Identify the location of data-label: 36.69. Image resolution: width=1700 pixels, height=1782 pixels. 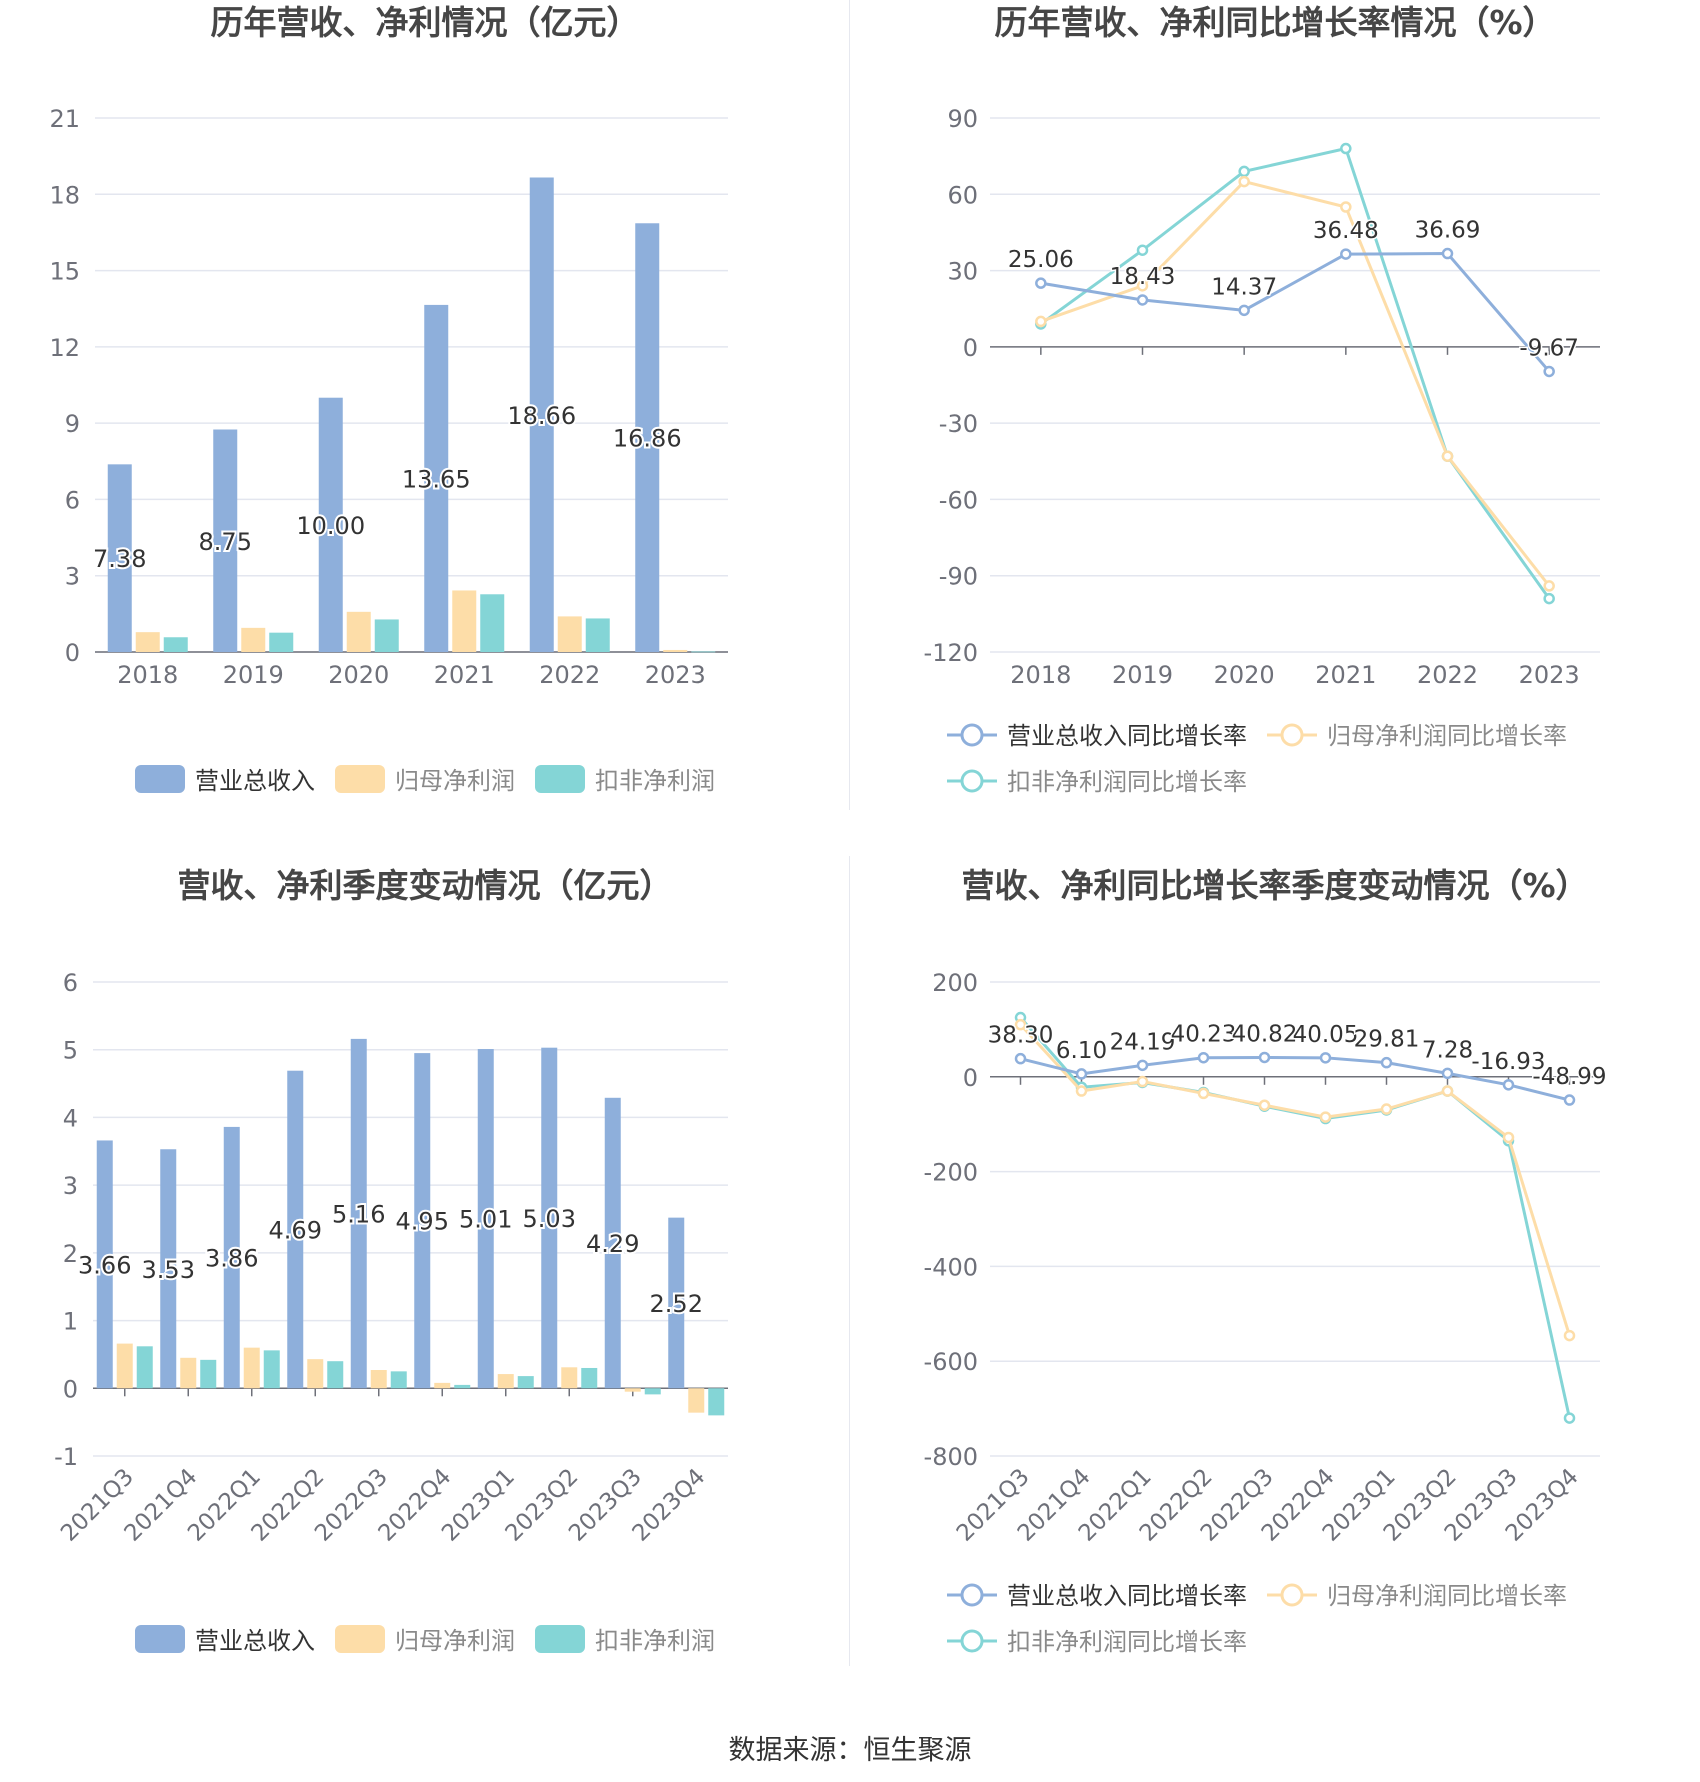
(1448, 231).